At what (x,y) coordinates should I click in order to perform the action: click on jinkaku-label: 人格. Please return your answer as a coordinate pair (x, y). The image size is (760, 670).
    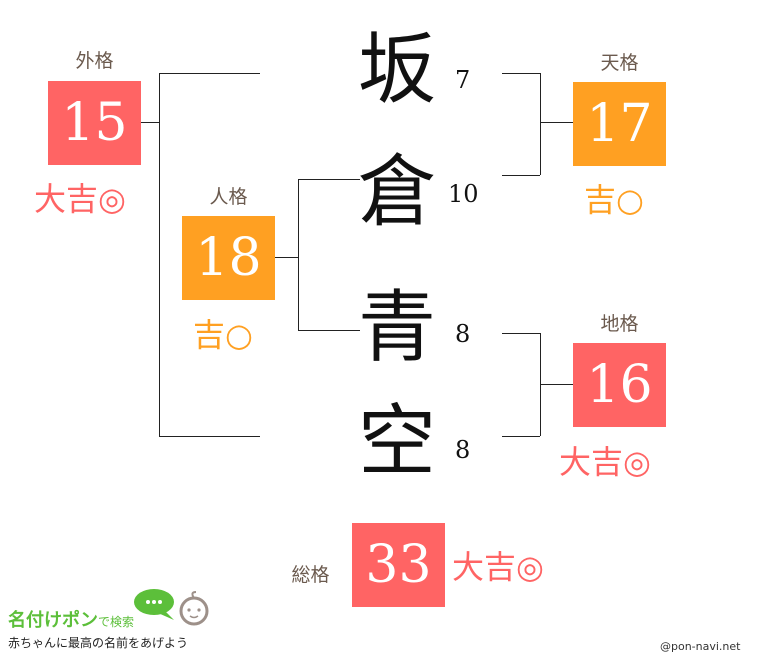
    Looking at the image, I should click on (228, 197).